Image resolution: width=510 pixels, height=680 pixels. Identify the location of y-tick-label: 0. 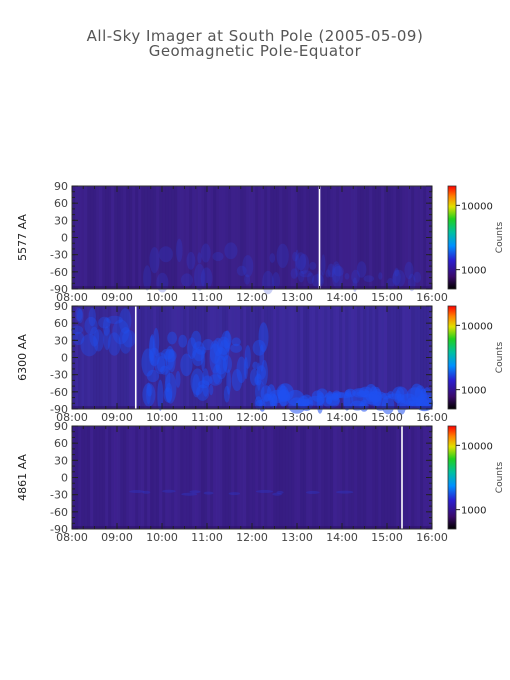
(64, 358).